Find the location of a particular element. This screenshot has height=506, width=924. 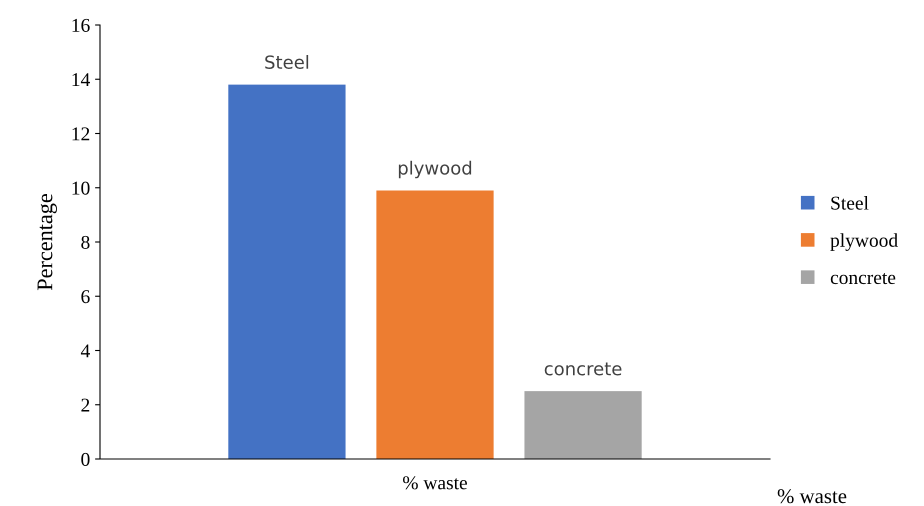

text: Steel is located at coordinates (286, 61).